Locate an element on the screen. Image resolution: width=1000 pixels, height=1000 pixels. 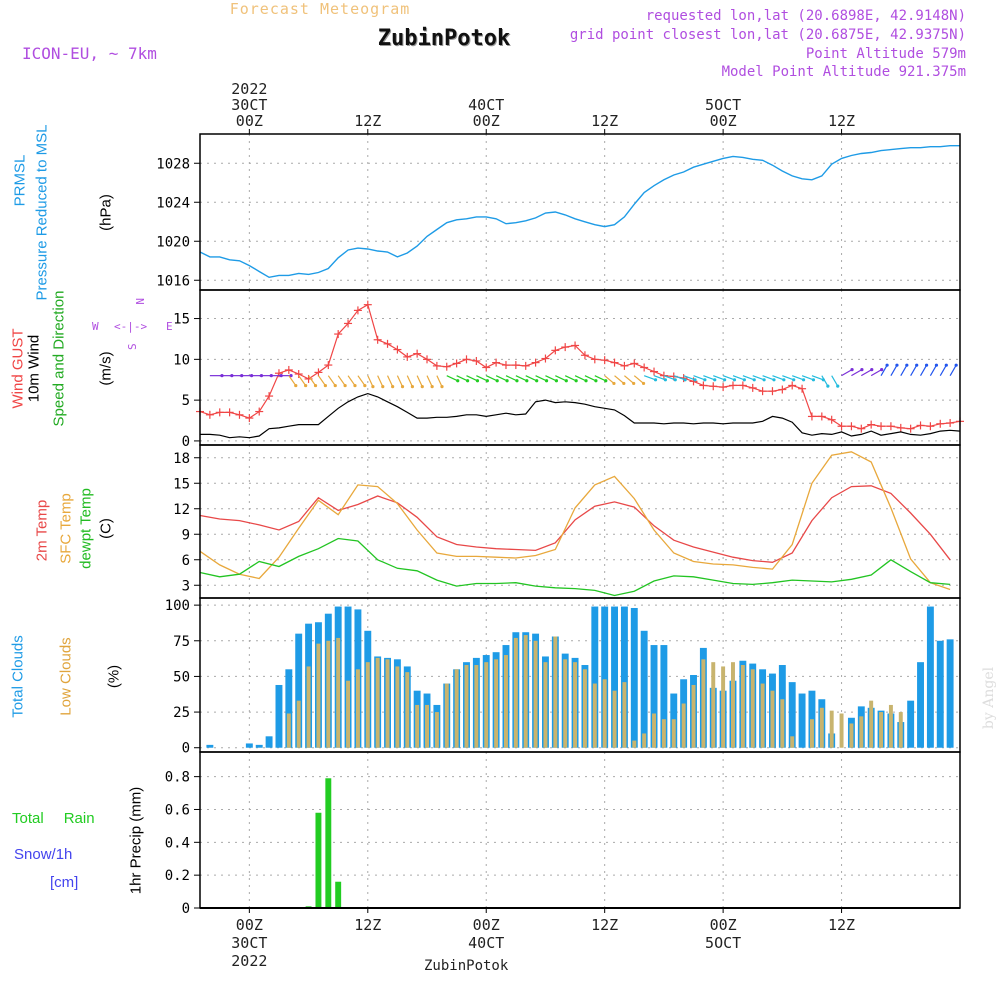
compass-w: W is located at coordinates (95, 326).